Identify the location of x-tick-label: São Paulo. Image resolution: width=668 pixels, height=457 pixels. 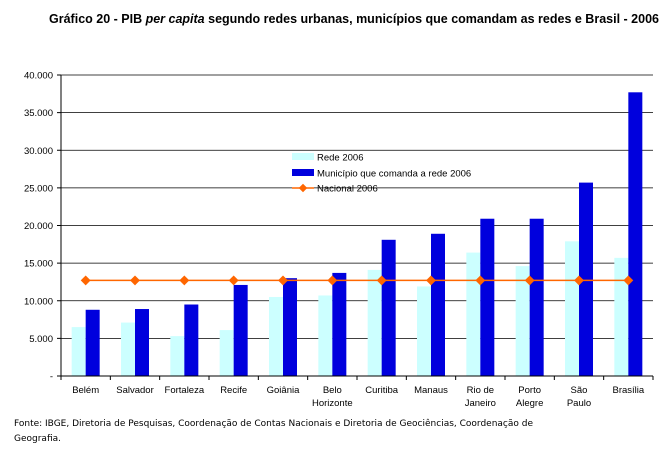
(579, 397).